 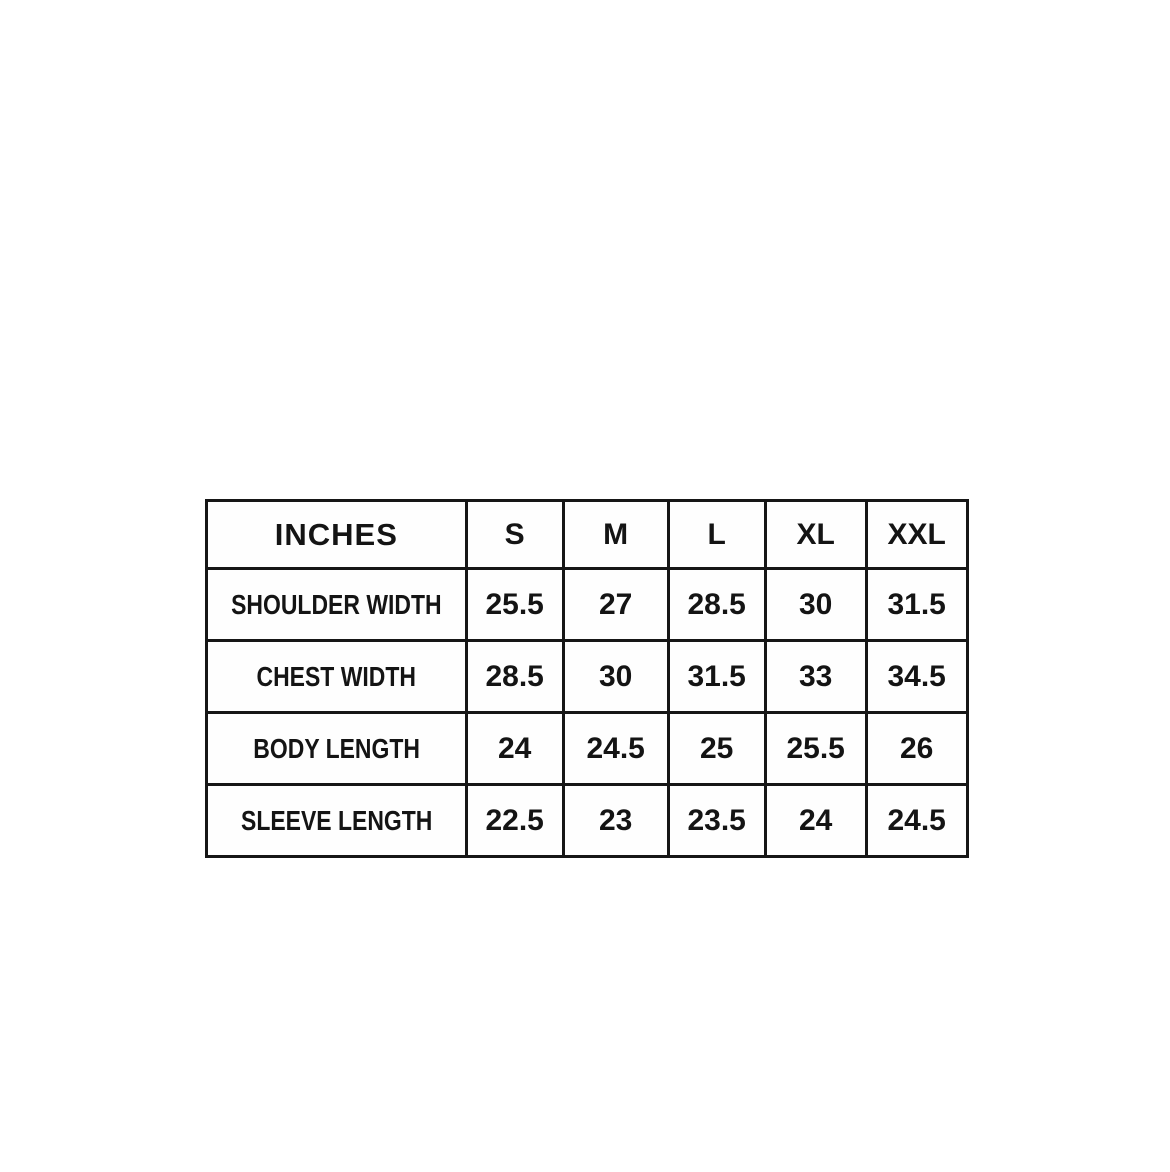 I want to click on row-label-shoulder-width: SHOULDER WIDTH, so click(x=336, y=604).